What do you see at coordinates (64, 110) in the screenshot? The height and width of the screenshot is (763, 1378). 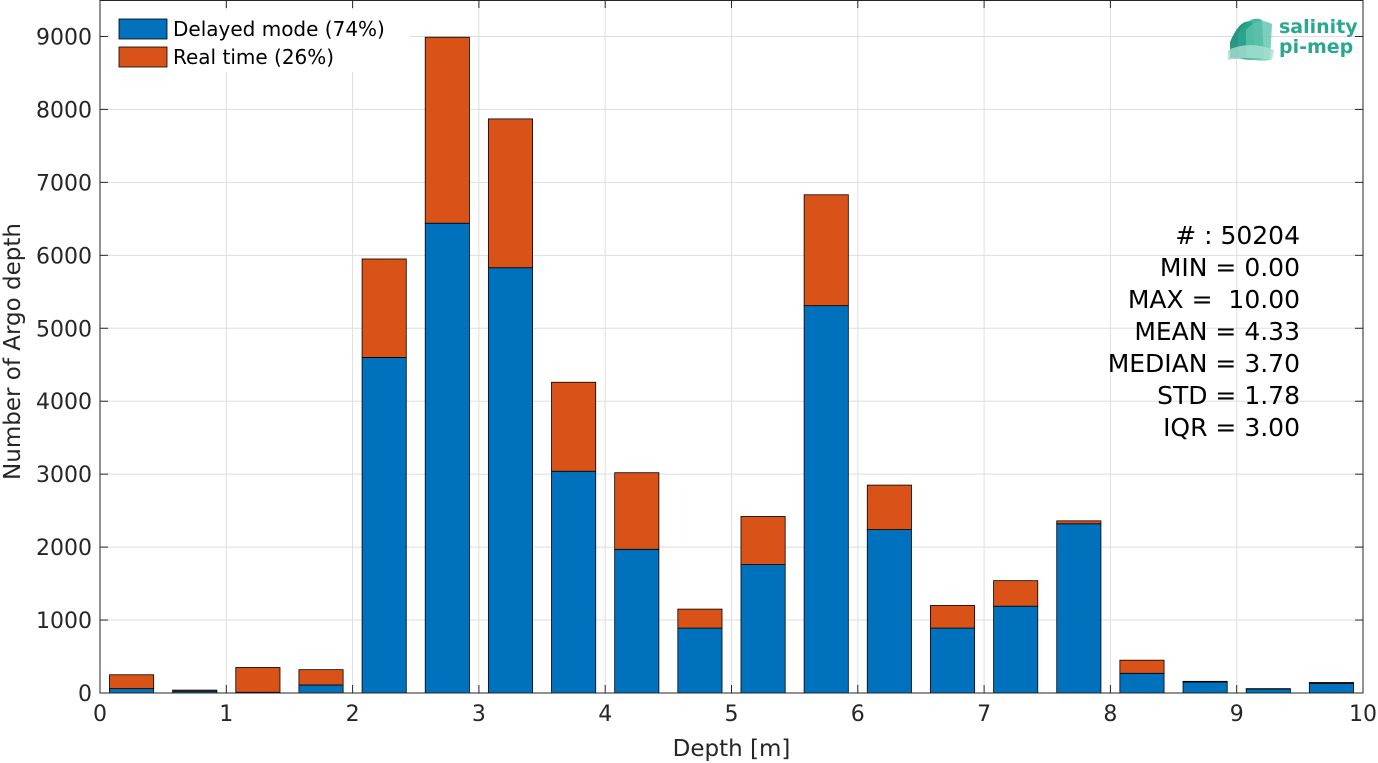 I see `y-tick-label: 8000` at bounding box center [64, 110].